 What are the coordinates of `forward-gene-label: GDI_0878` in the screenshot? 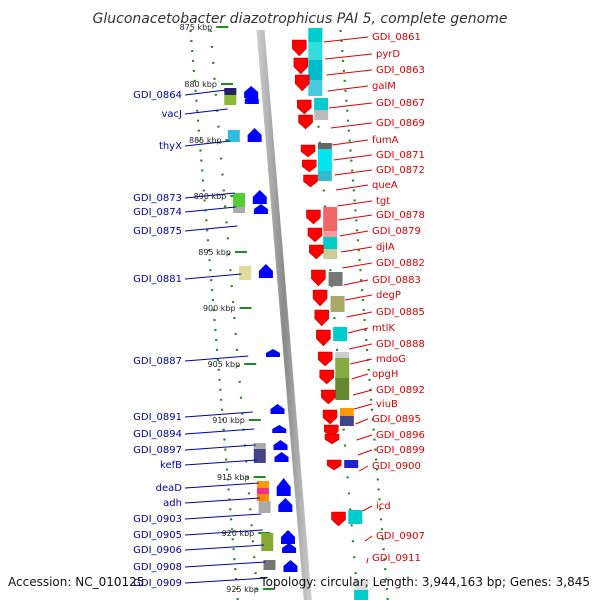 It's located at (400, 215).